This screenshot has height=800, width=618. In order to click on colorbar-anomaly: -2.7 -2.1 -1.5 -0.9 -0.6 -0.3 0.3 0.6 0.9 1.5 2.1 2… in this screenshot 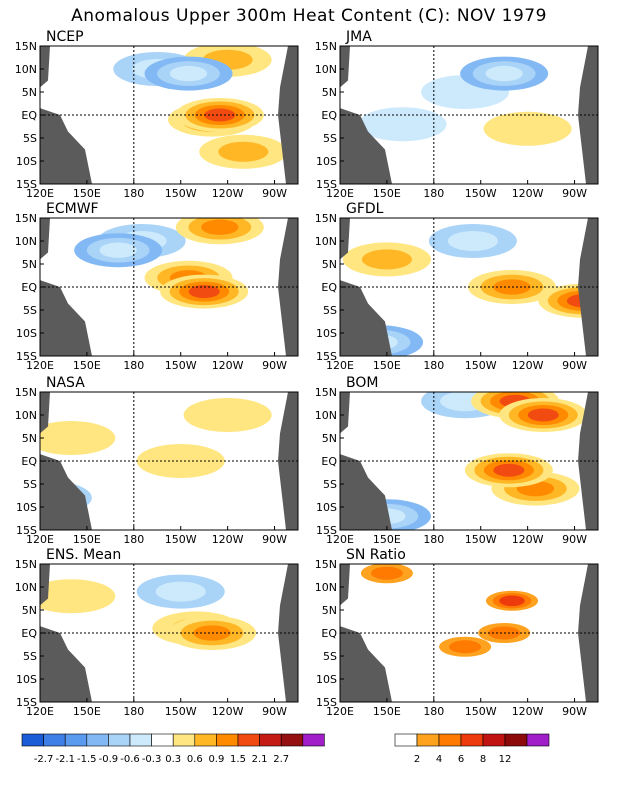, I will do `click(173, 749)`.